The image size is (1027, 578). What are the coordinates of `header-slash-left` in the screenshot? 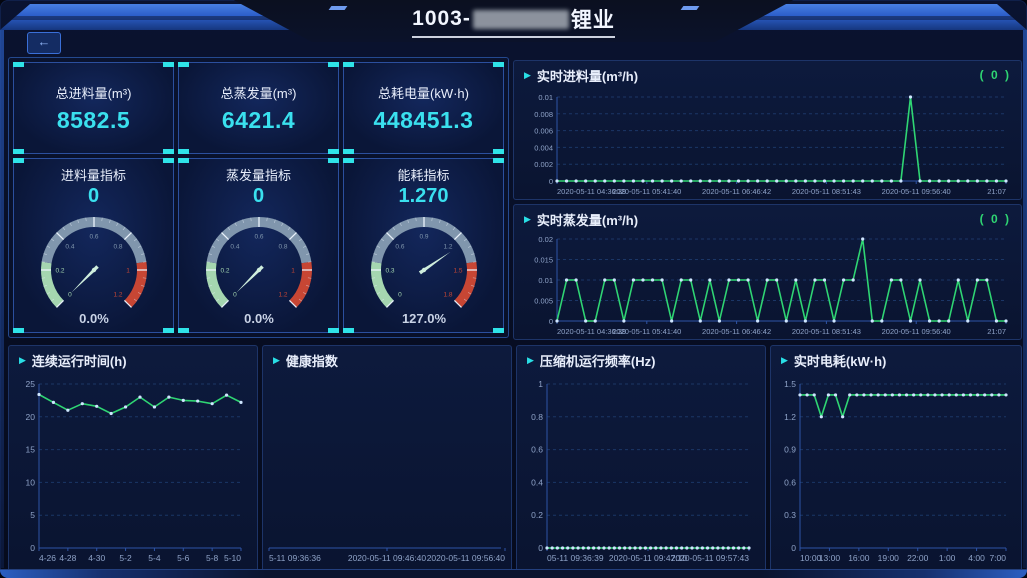 It's located at (337, 8).